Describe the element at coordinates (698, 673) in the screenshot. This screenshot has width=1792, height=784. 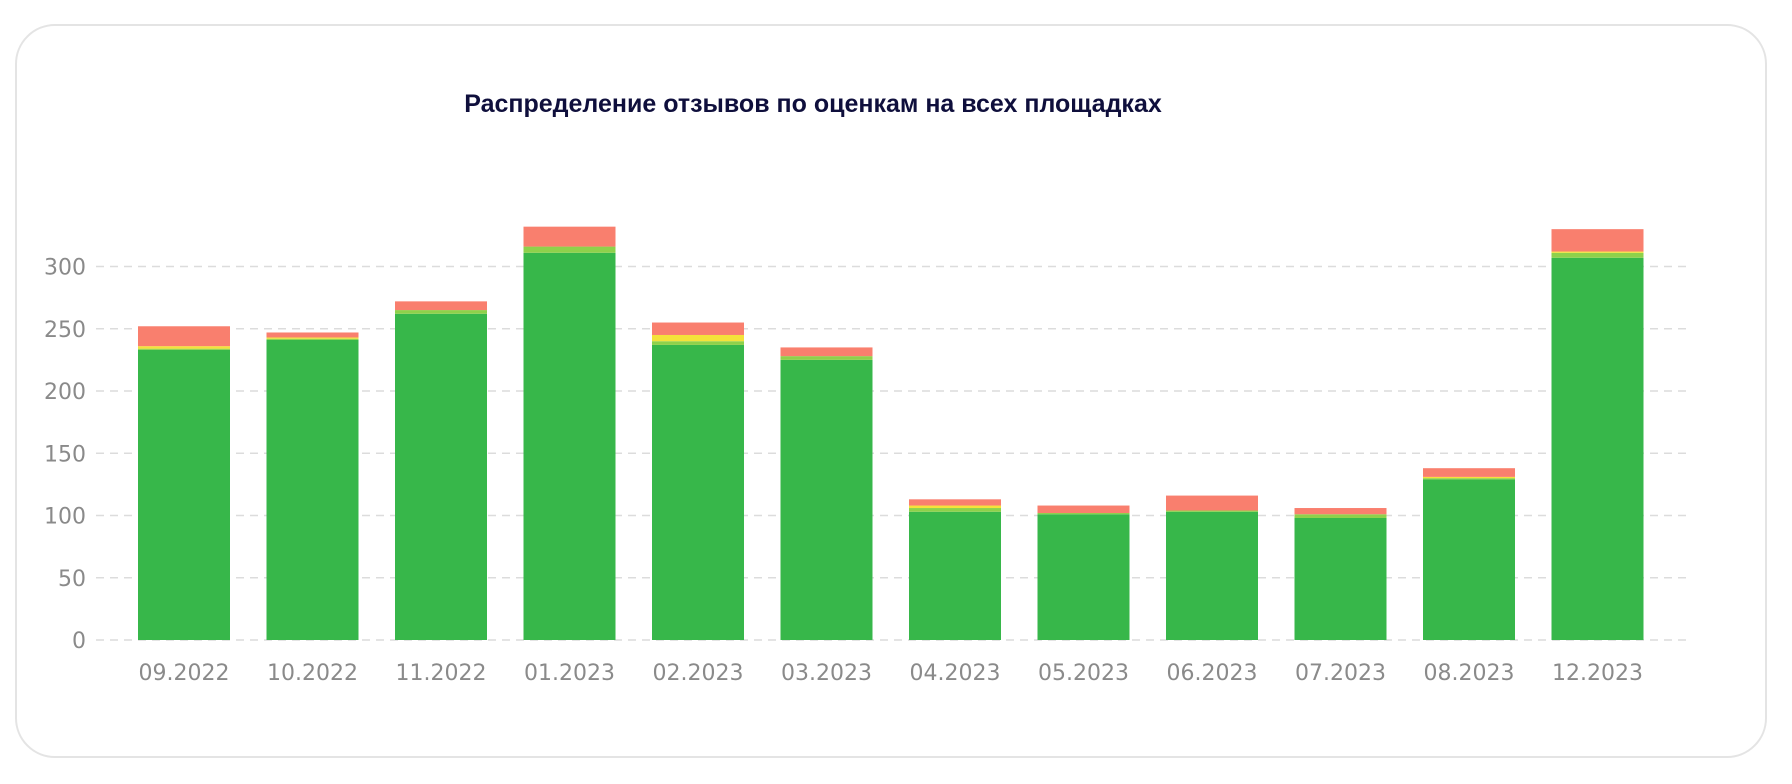
I see `x-tick-label: 02.2023` at that location.